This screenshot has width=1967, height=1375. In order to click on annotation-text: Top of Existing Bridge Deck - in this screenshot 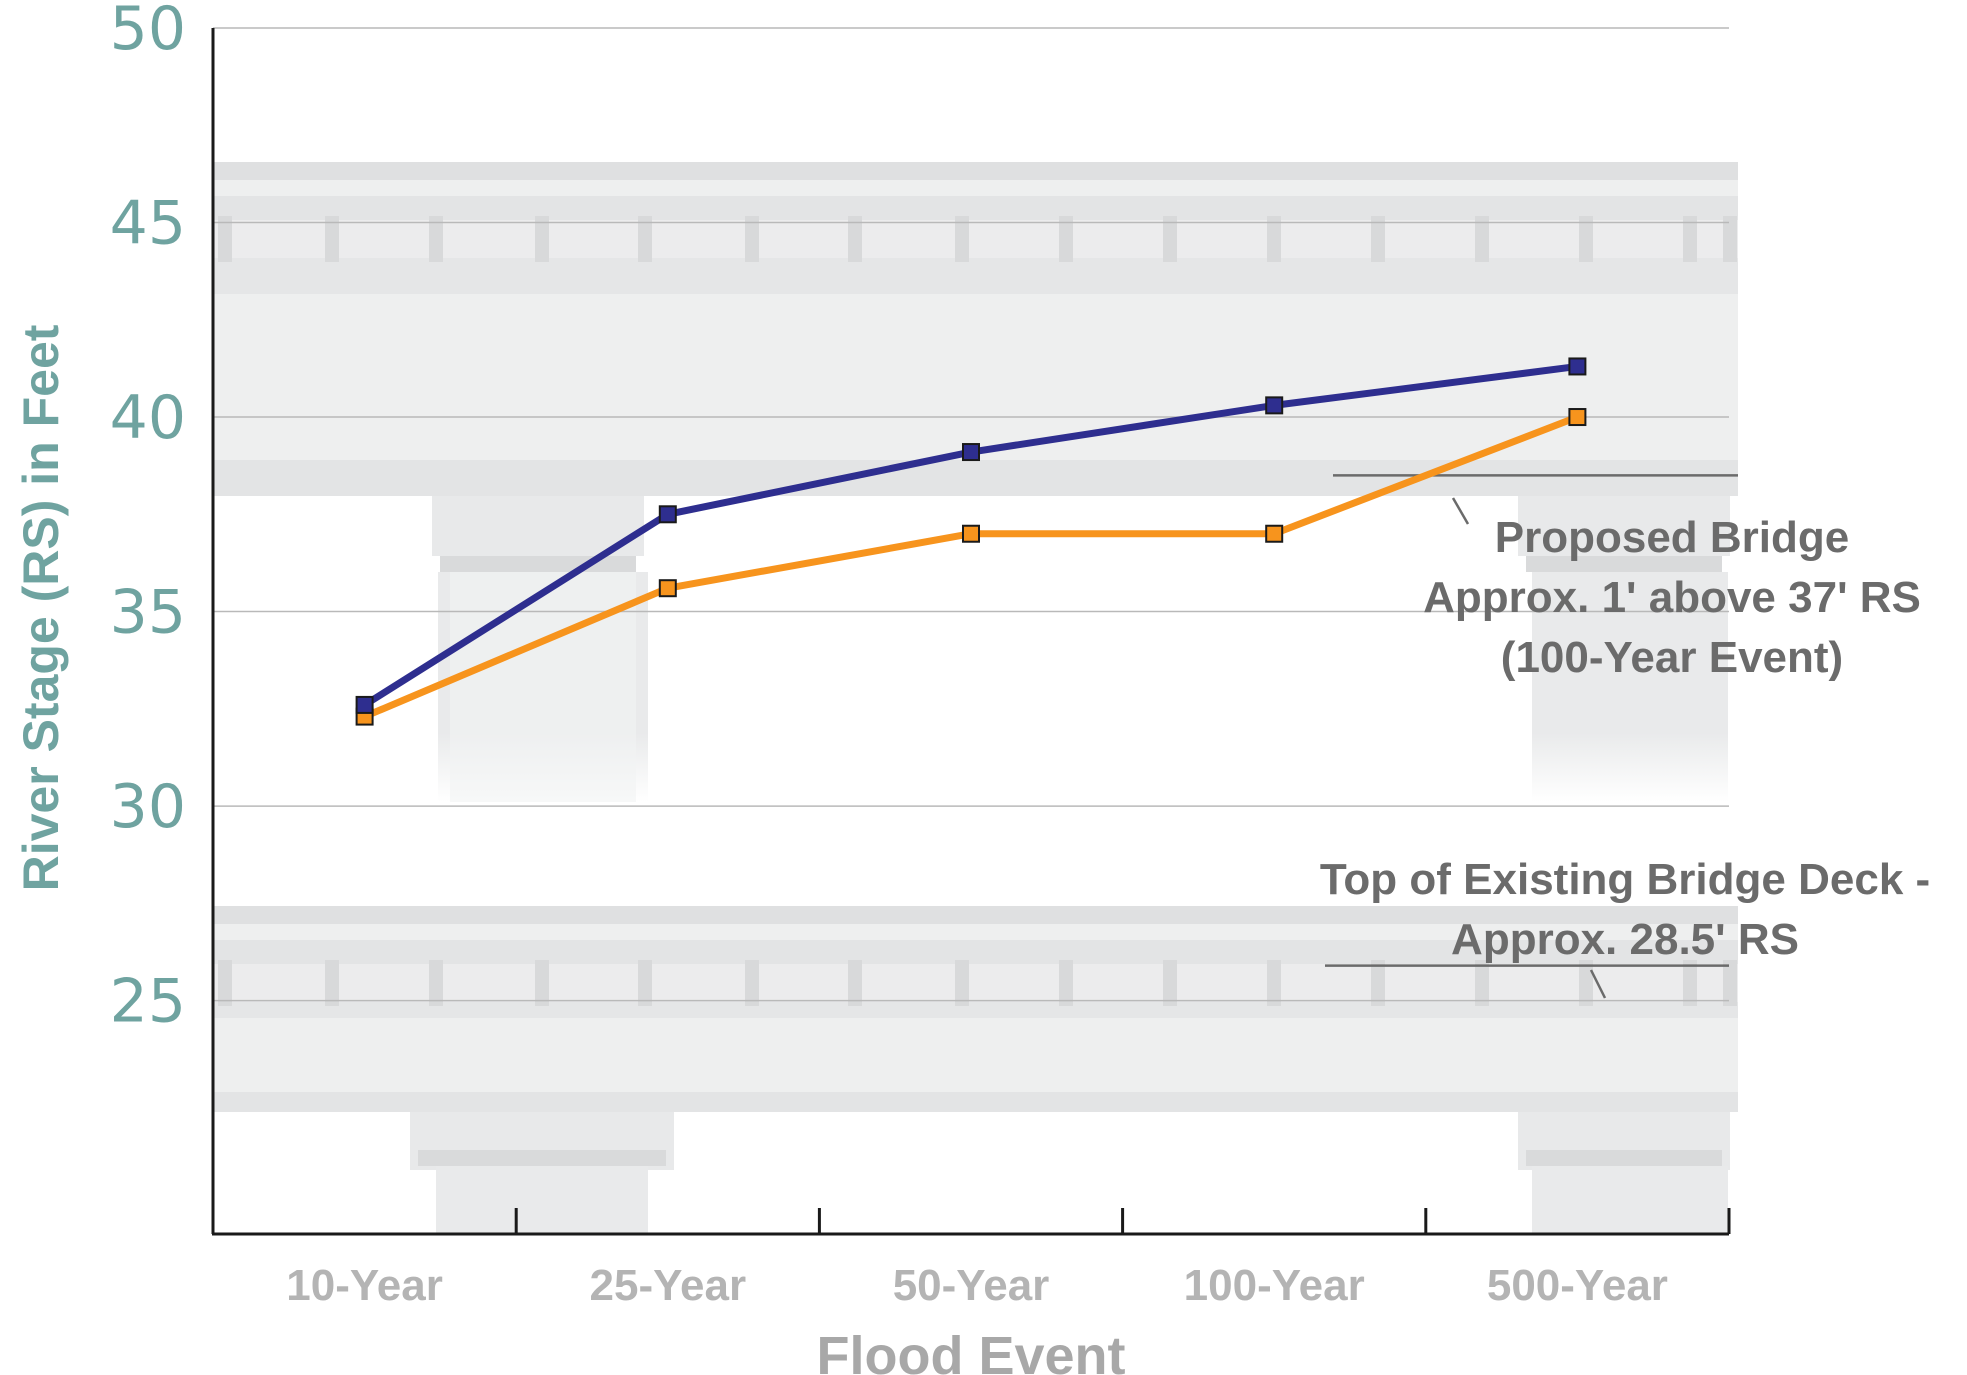, I will do `click(1625, 879)`.